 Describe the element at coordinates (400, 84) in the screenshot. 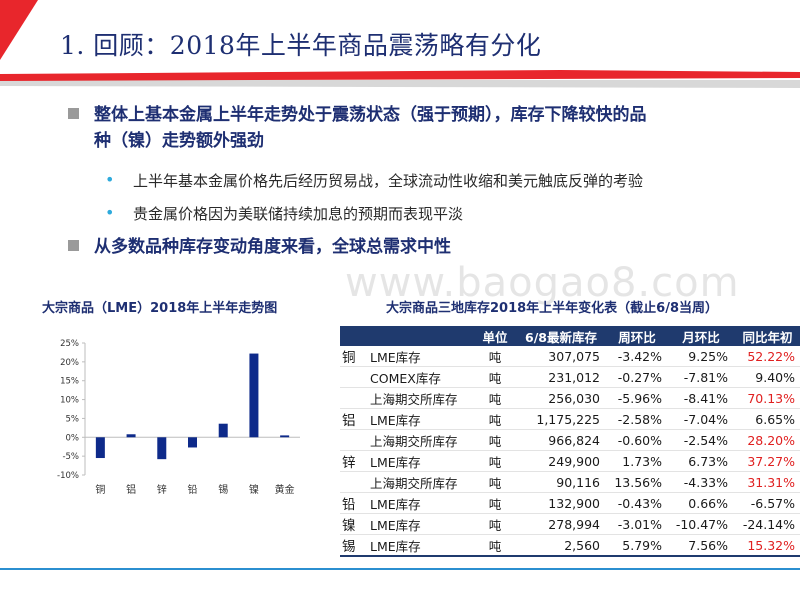

I see `header-underline-shadow` at that location.